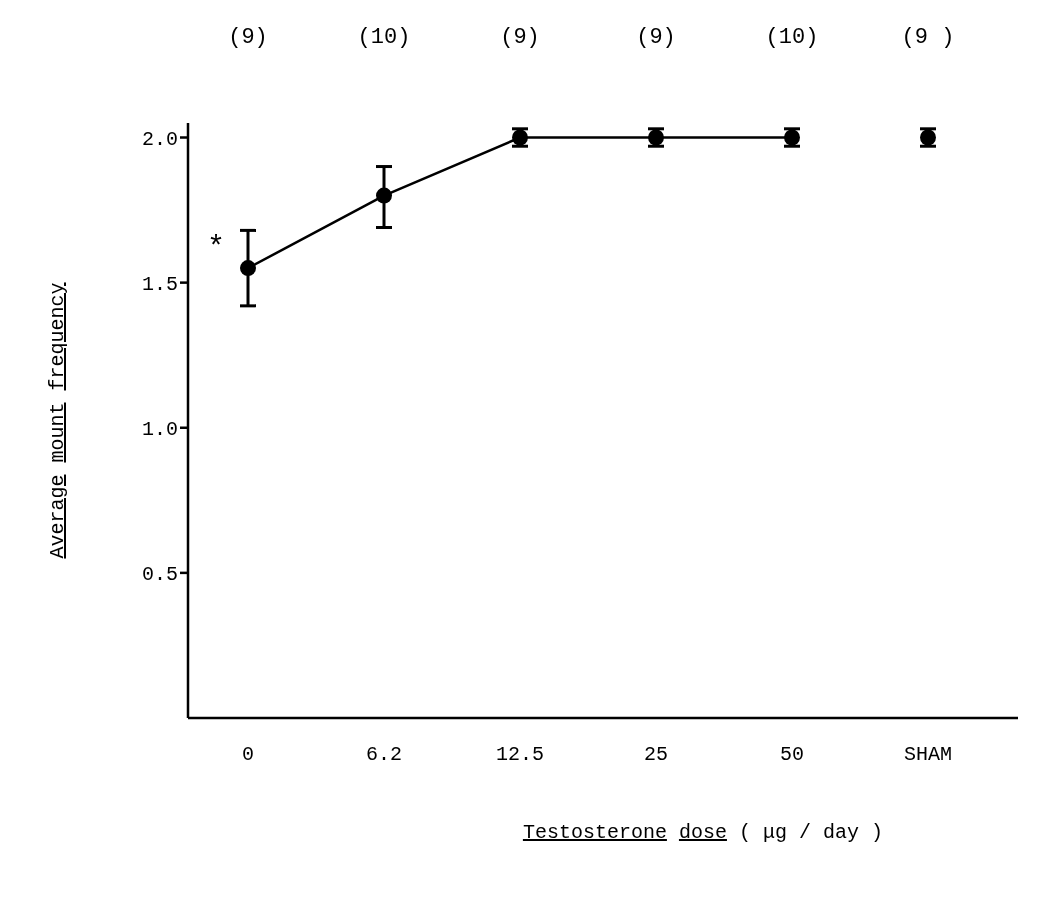 Image resolution: width=1048 pixels, height=903 pixels. What do you see at coordinates (656, 755) in the screenshot?
I see `x-tick-label: 25` at bounding box center [656, 755].